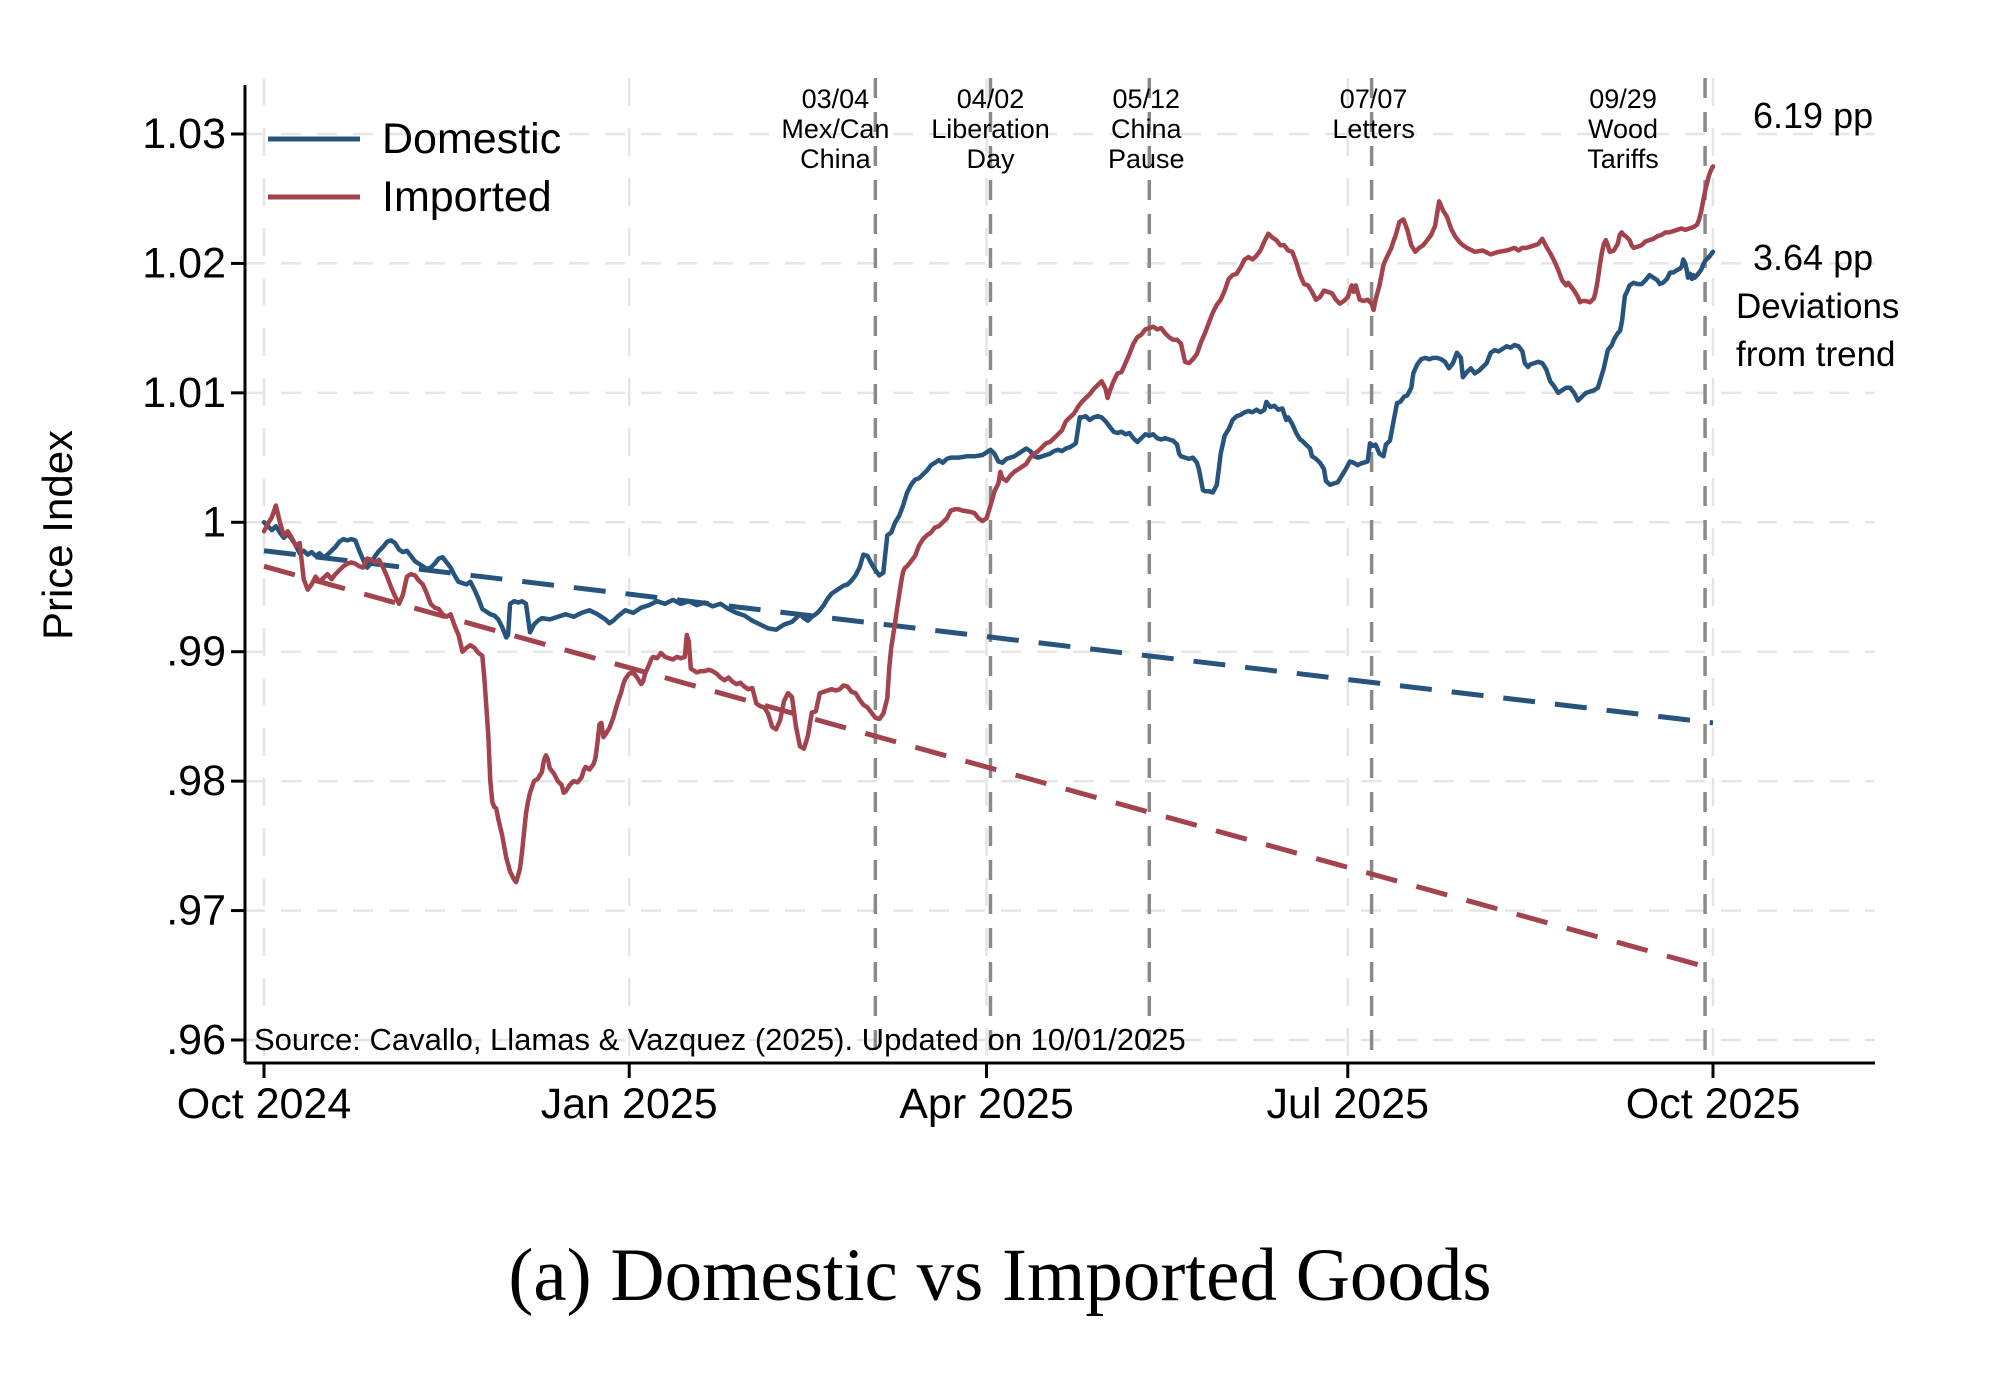 The width and height of the screenshot is (2000, 1382). Describe the element at coordinates (57, 535) in the screenshot. I see `y-axis-title: Price Index` at that location.